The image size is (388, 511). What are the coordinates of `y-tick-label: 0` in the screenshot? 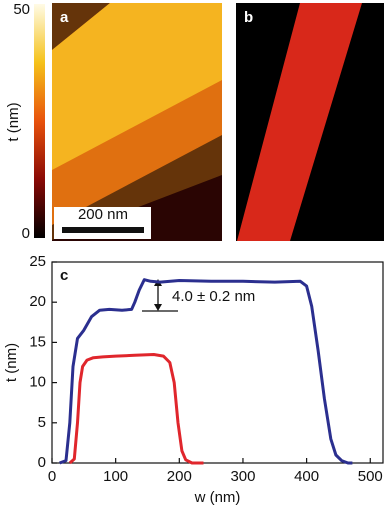 It's located at (42, 462).